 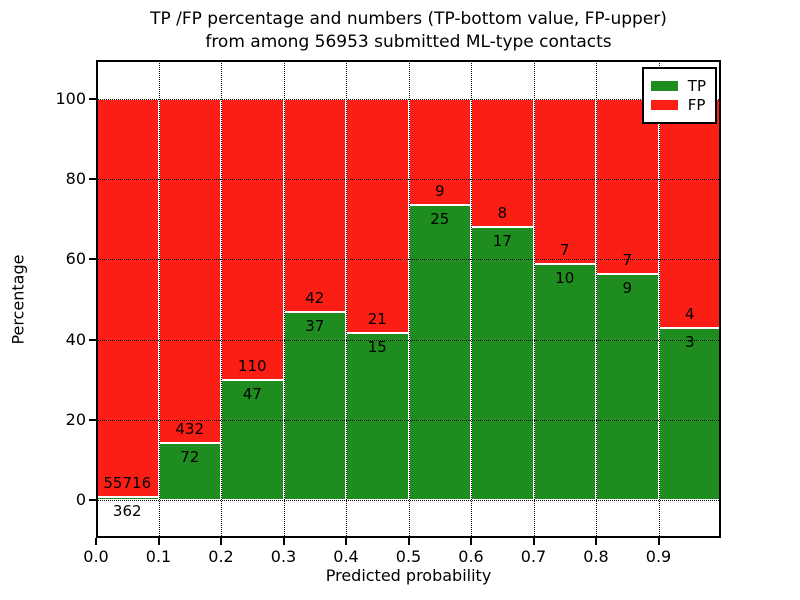 I want to click on bar-label-fp-count: 110, so click(x=252, y=365).